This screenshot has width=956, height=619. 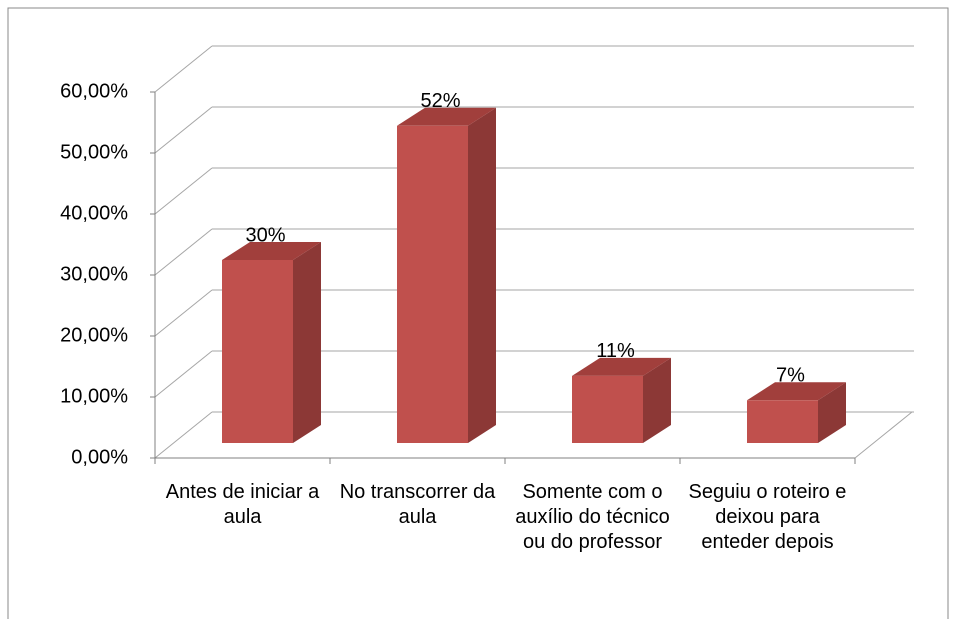 What do you see at coordinates (790, 376) in the screenshot?
I see `value-label: 7%` at bounding box center [790, 376].